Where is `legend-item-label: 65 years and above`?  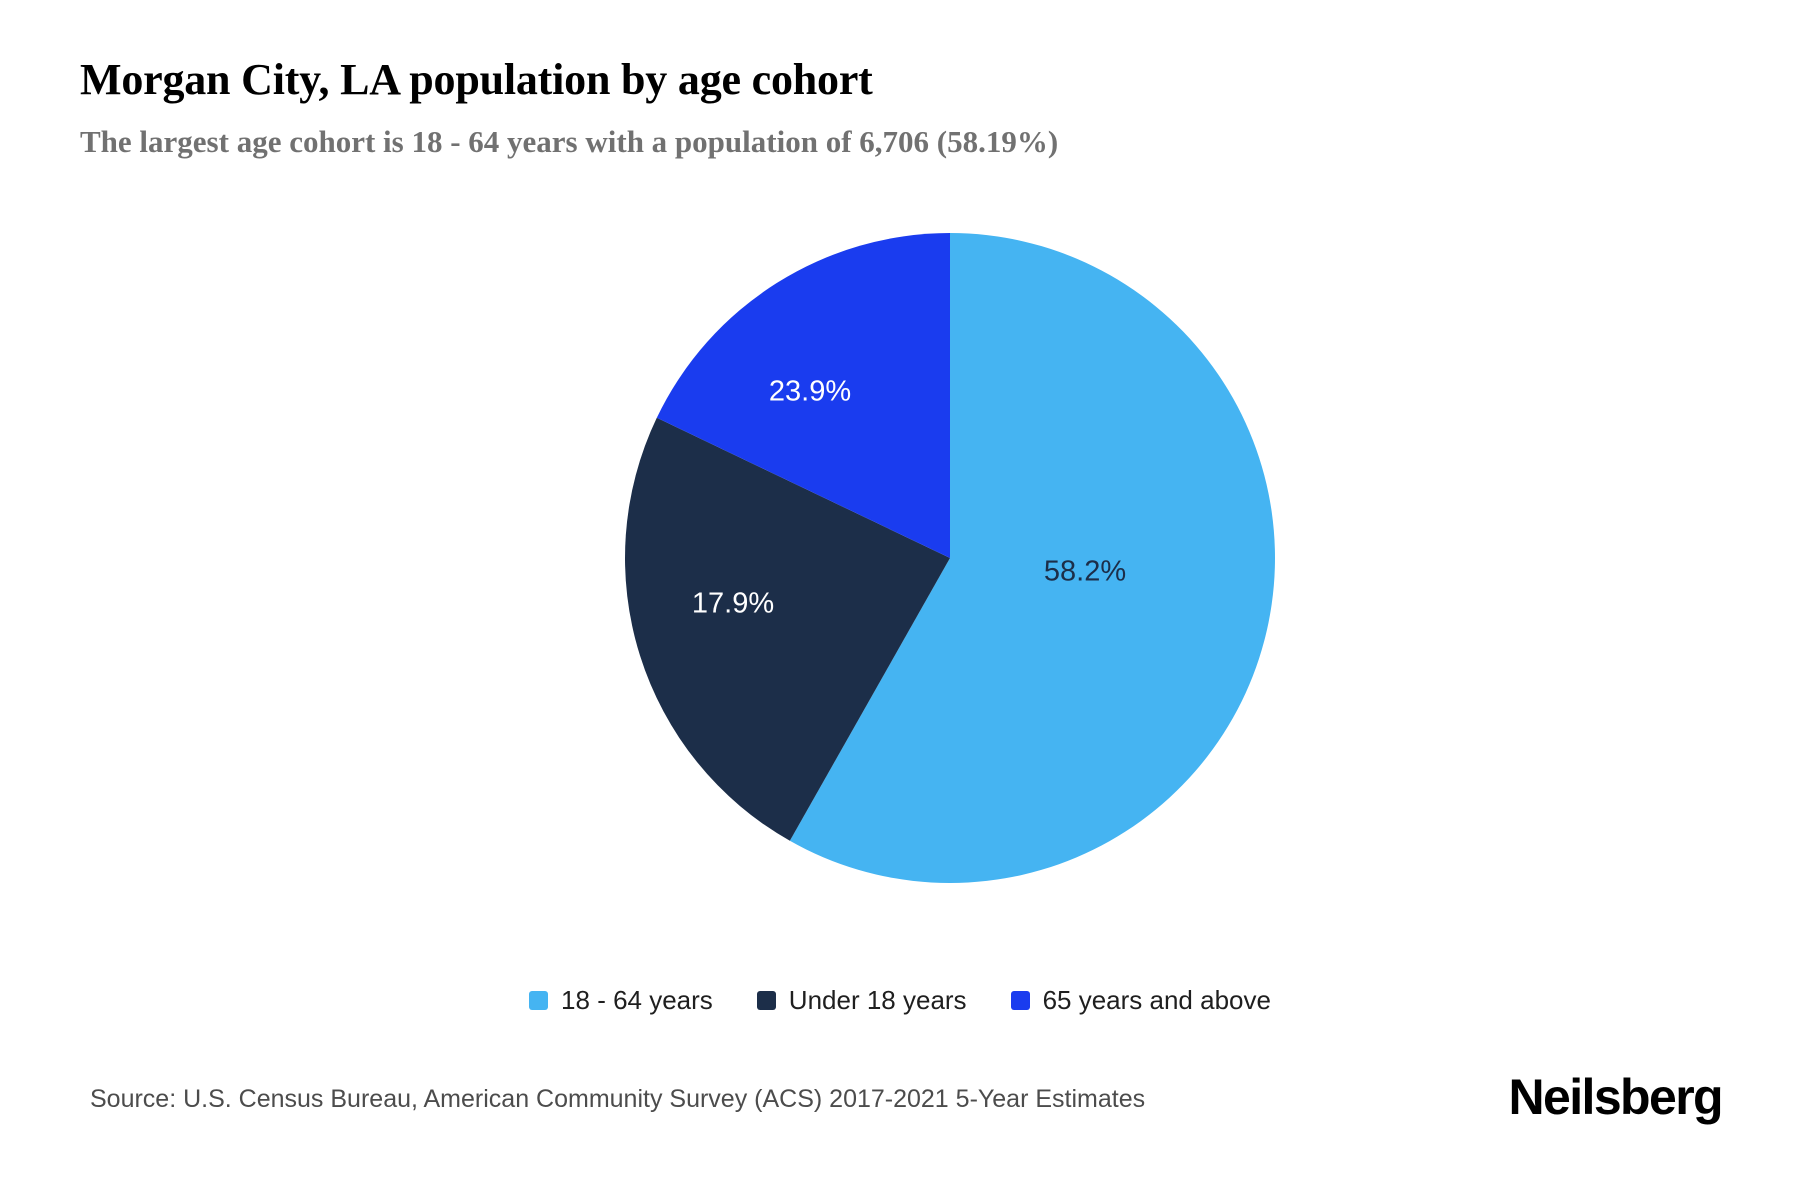
legend-item-label: 65 years and above is located at coordinates (1156, 1000).